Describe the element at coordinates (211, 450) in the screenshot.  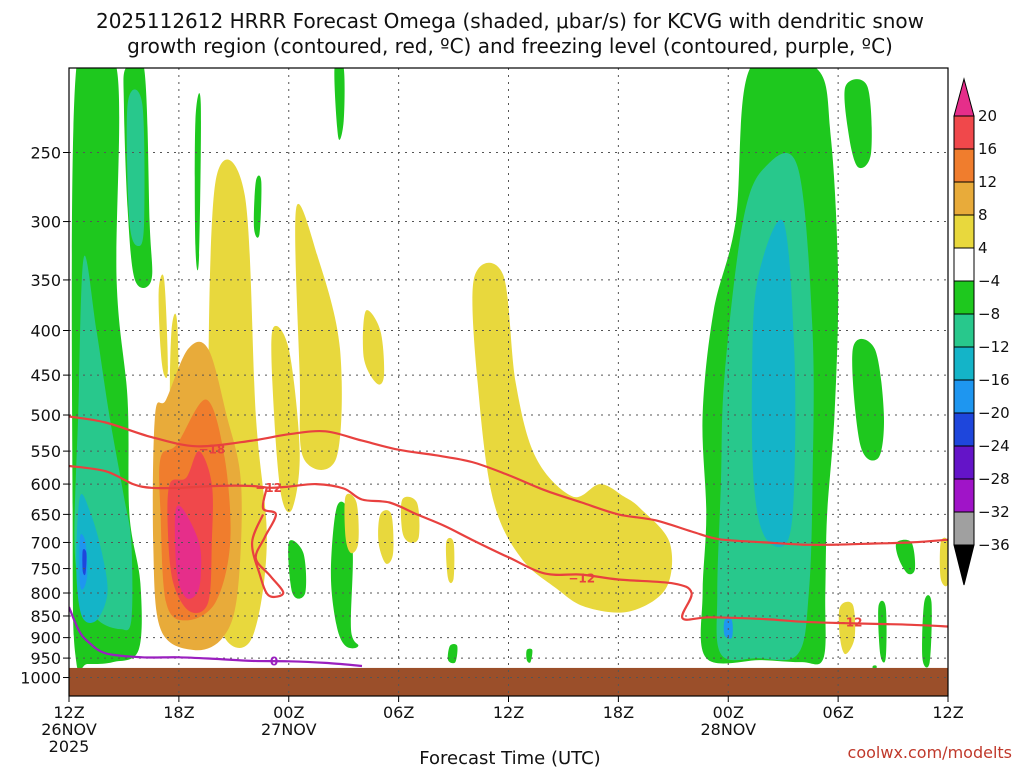
I see `contour-label-0: −18` at that location.